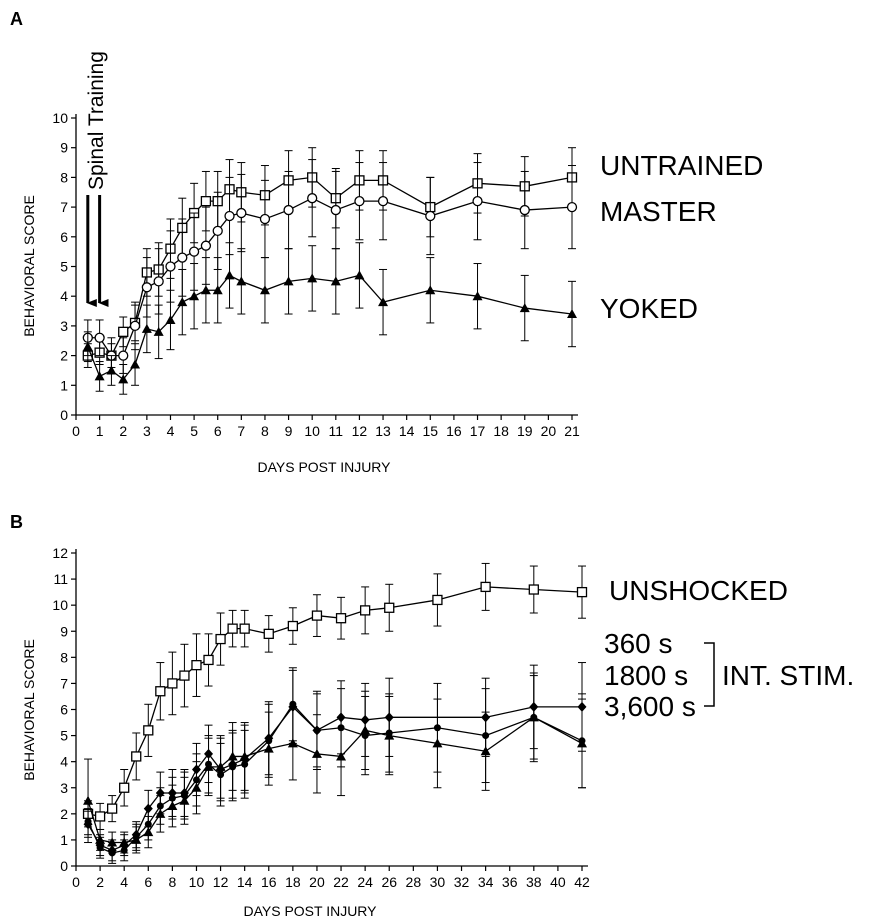 This screenshot has height=921, width=882. What do you see at coordinates (650, 706) in the screenshot?
I see `chart-b-series-label: 3,600 s` at bounding box center [650, 706].